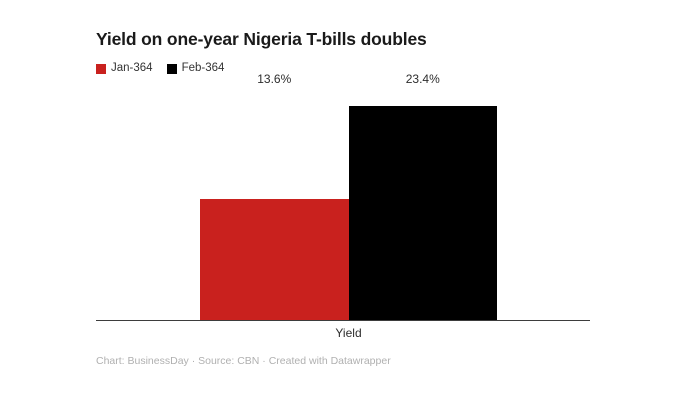 This screenshot has width=700, height=400. What do you see at coordinates (132, 68) in the screenshot?
I see `legend-label: Jan-364` at bounding box center [132, 68].